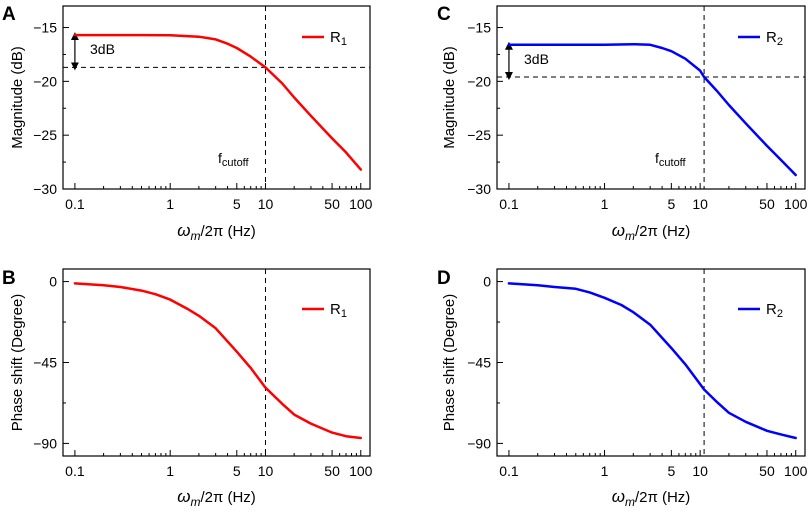 This screenshot has width=809, height=512. I want to click on panel-letter: A, so click(9, 14).